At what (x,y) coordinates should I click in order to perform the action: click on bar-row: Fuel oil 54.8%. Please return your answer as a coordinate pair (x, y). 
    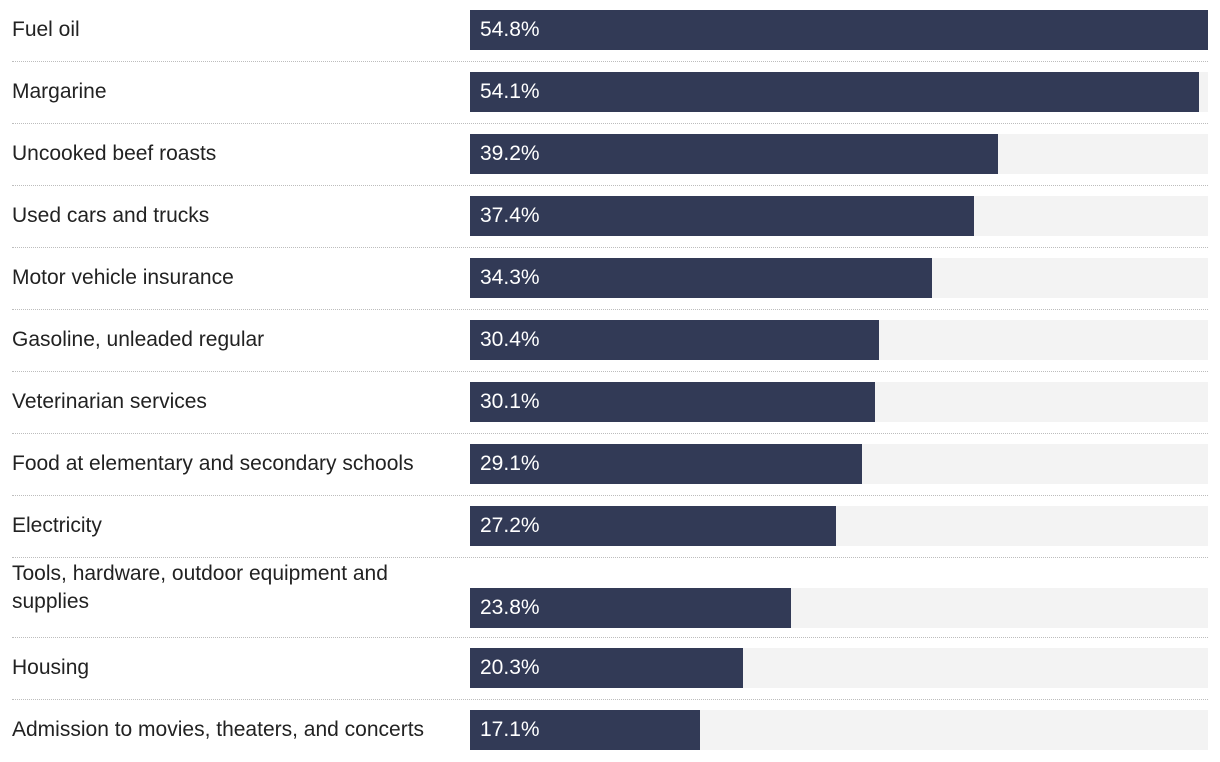
    Looking at the image, I should click on (610, 31).